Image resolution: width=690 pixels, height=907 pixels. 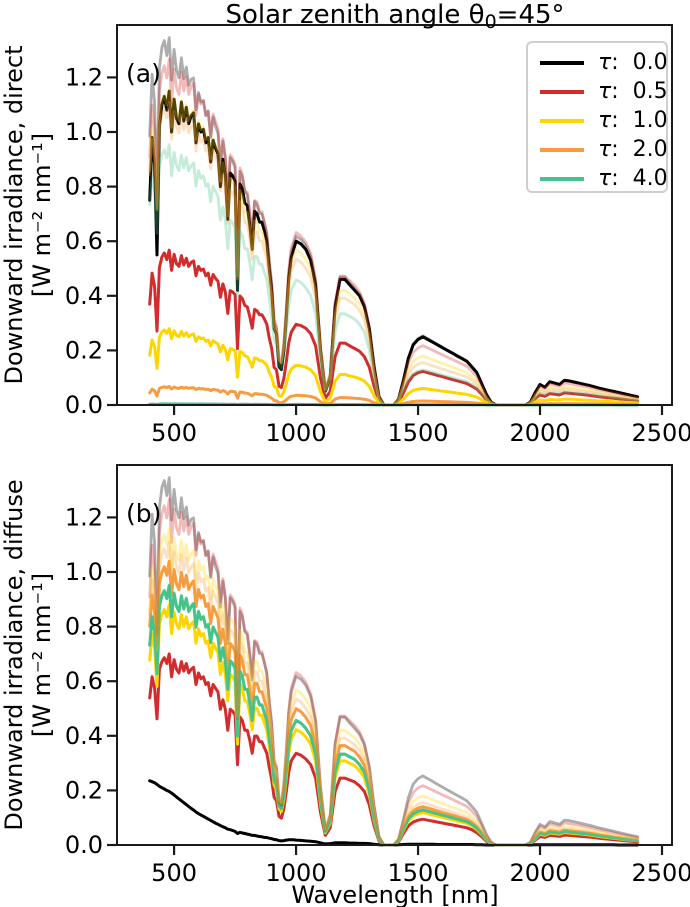 What do you see at coordinates (633, 149) in the screenshot?
I see `legend-label: τ: 2.0` at bounding box center [633, 149].